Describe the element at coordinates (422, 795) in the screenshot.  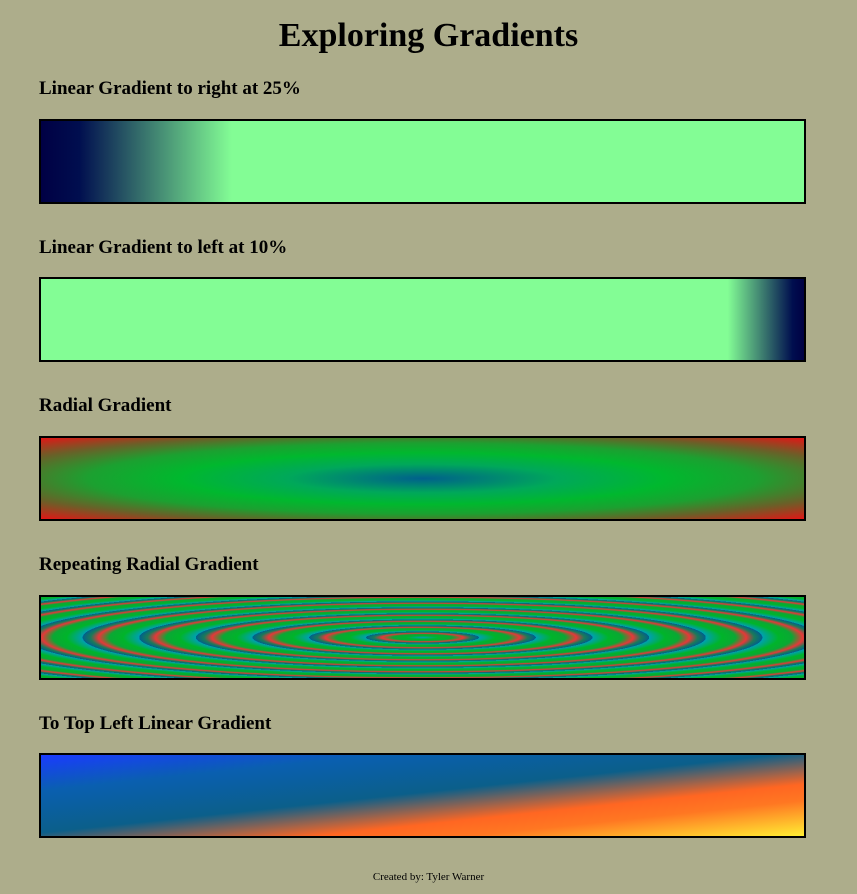
I see `top-left-linear-gradient-swatch` at that location.